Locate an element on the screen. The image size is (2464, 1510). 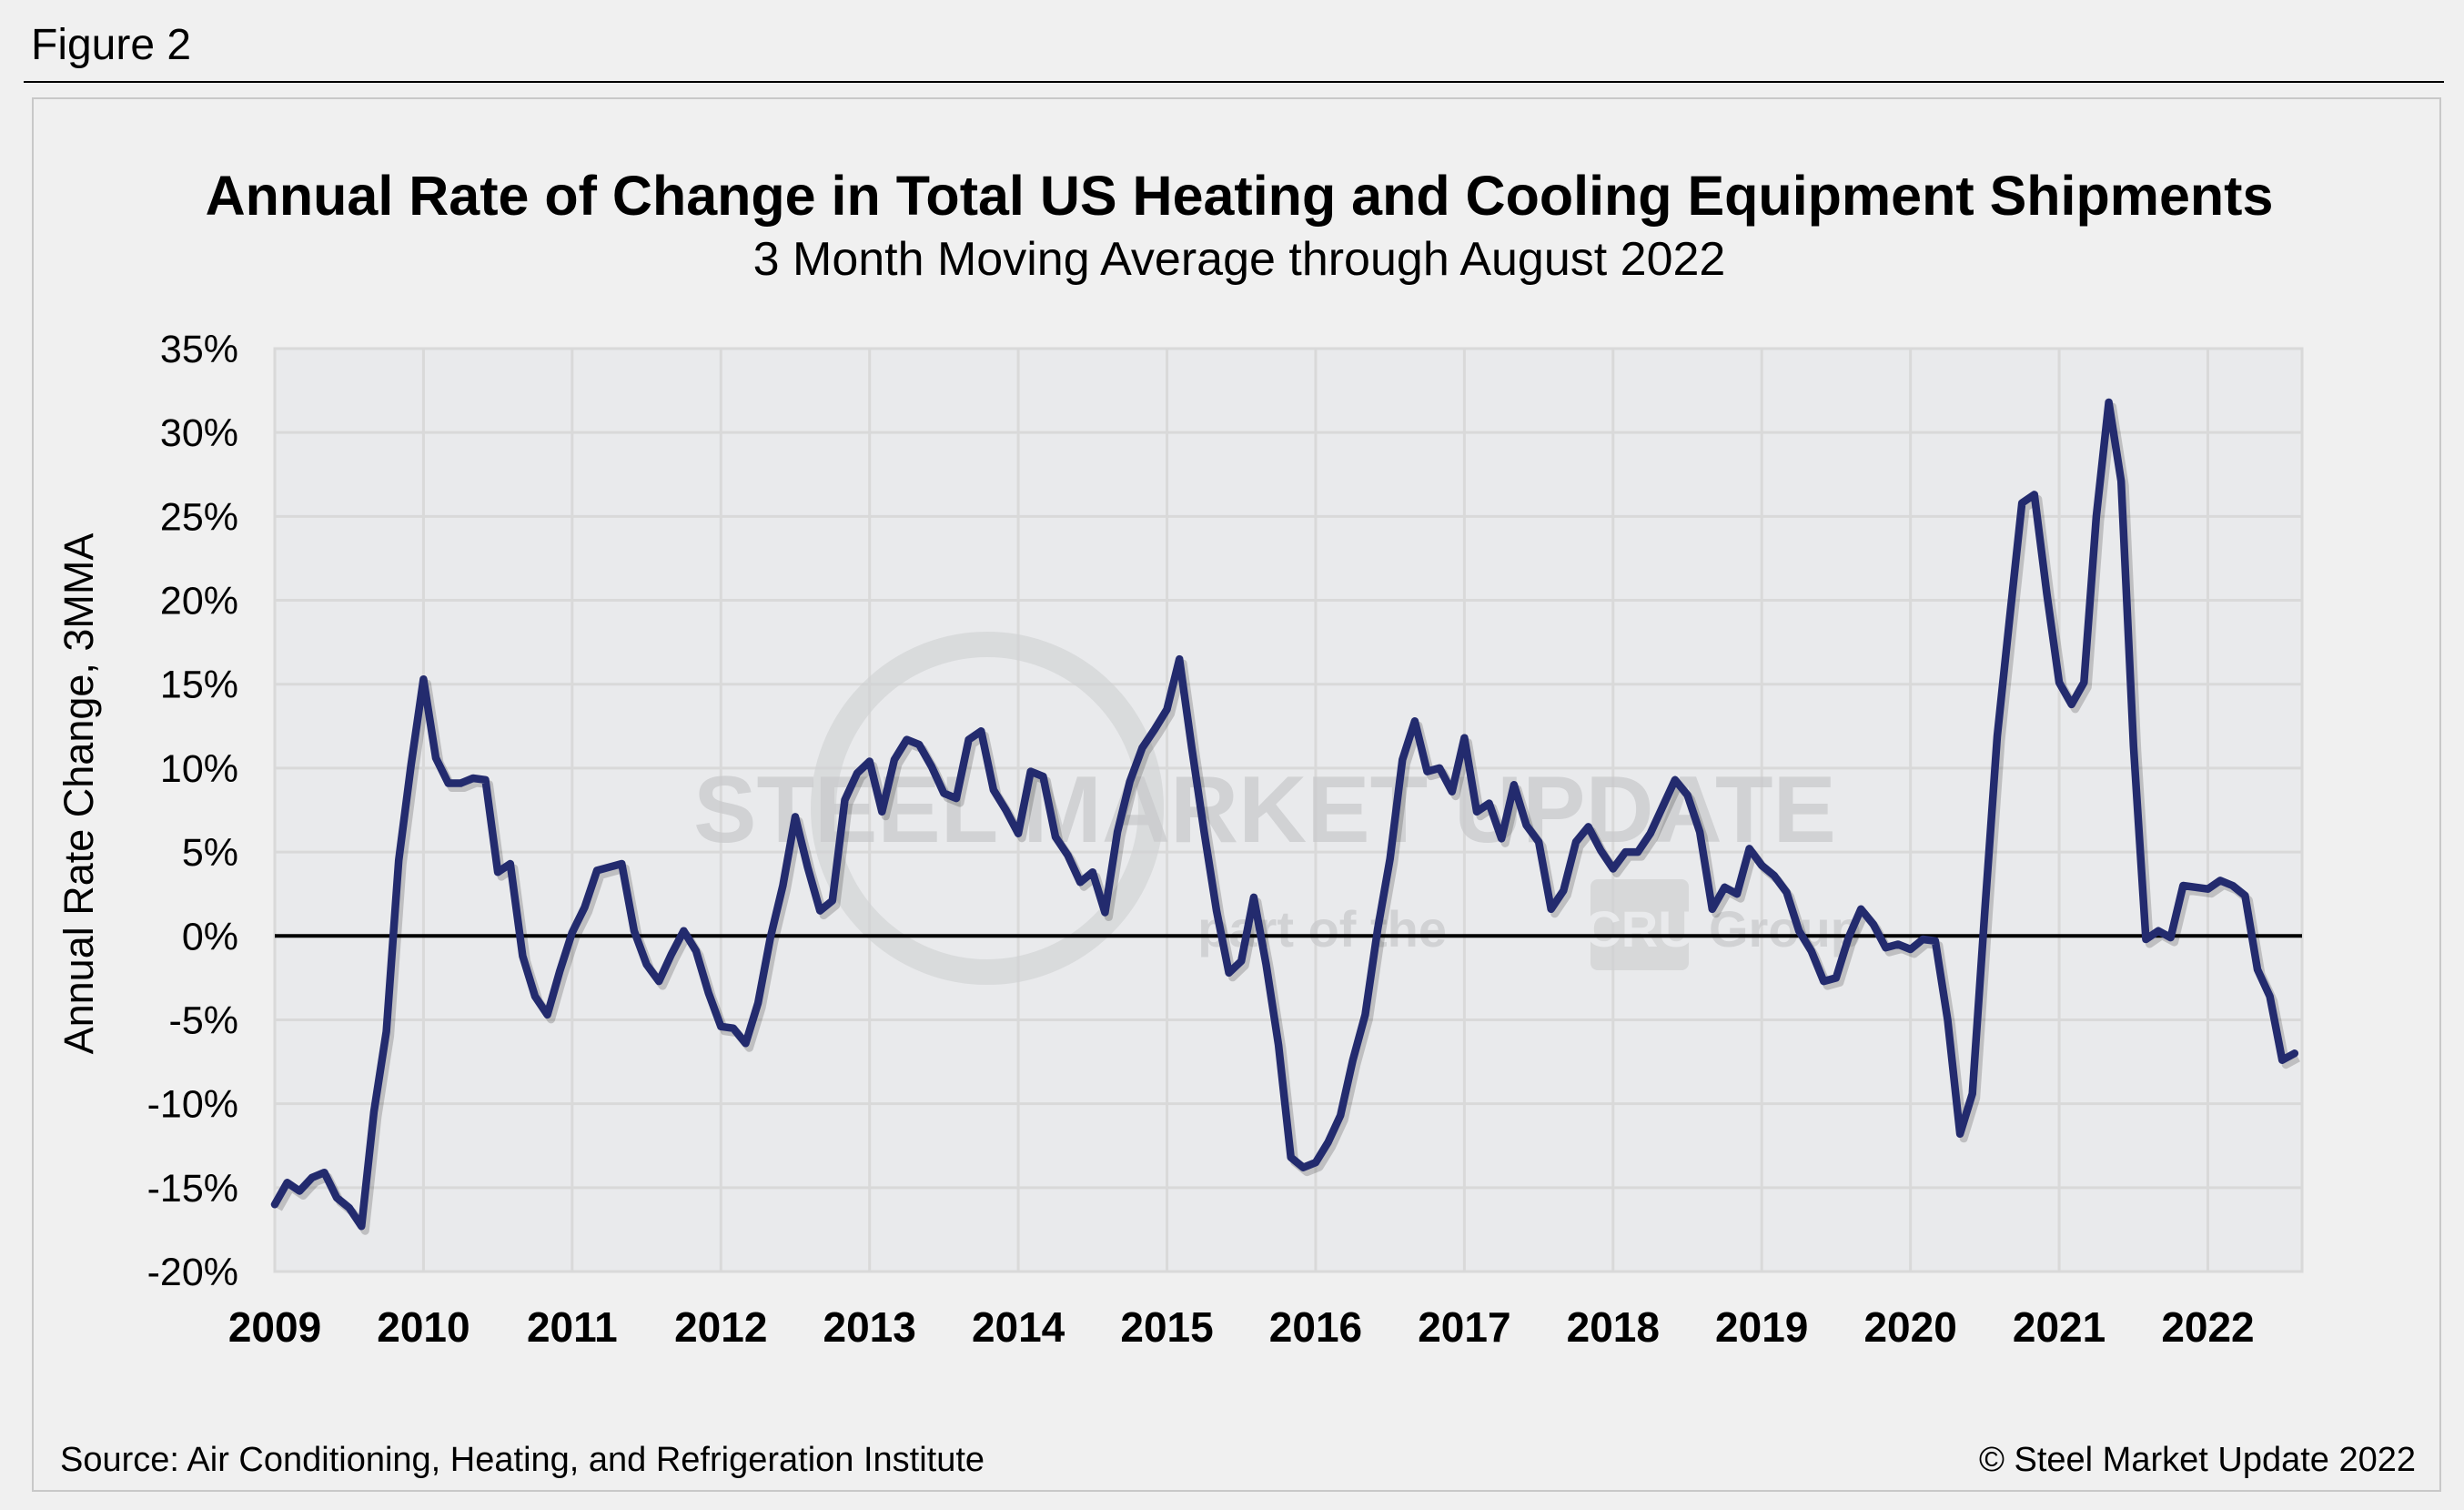
x-tick-label: 2014 is located at coordinates (1018, 1327).